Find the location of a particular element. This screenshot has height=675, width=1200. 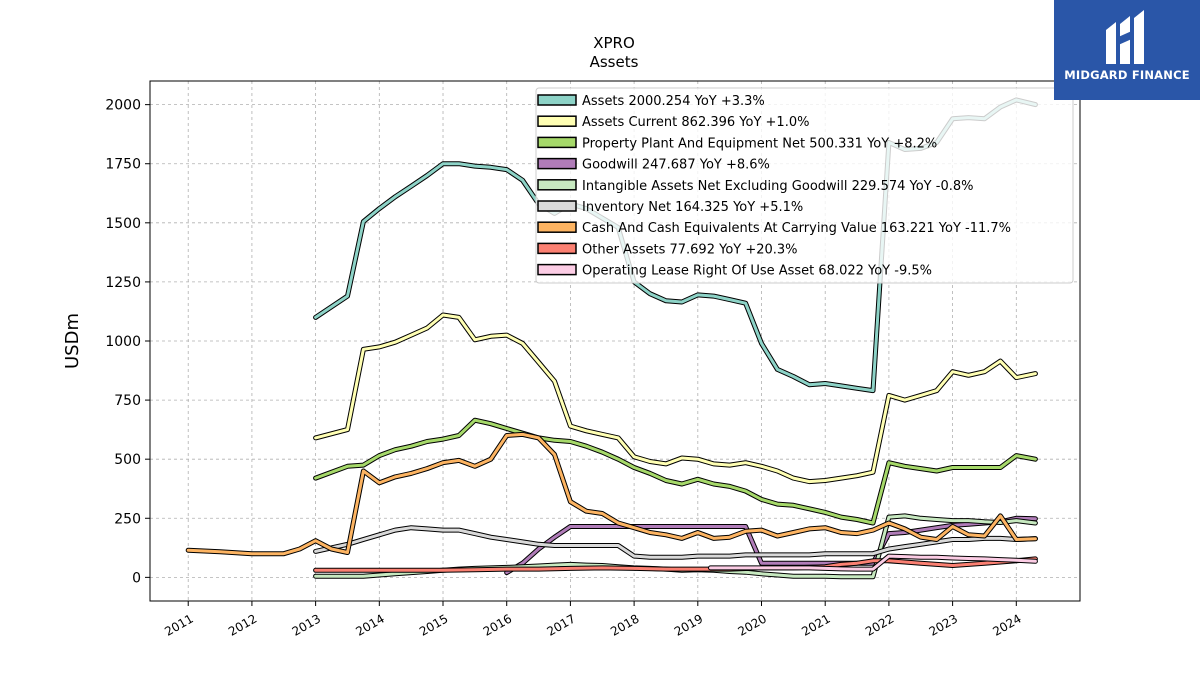

x-tick-label: 2013 is located at coordinates (306, 624).